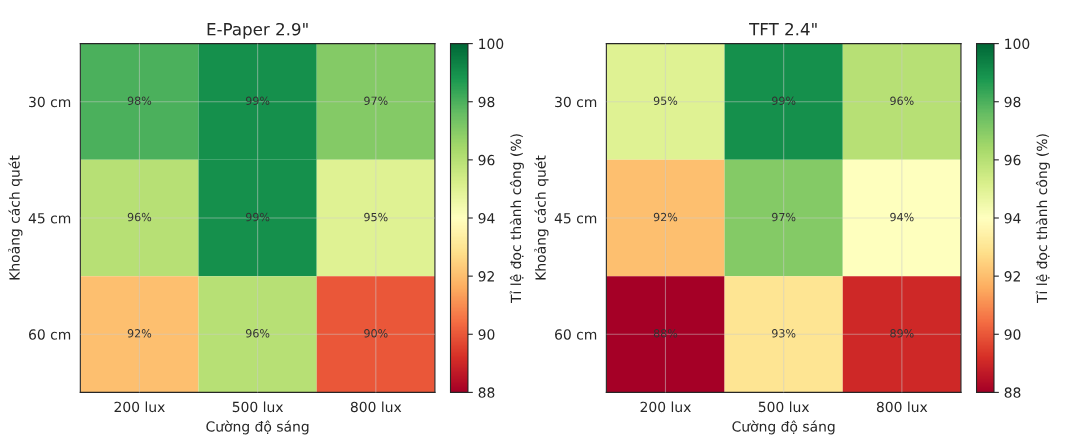 The height and width of the screenshot is (436, 1071). What do you see at coordinates (783, 29) in the screenshot?
I see `chart-title: TFT 2.4"` at bounding box center [783, 29].